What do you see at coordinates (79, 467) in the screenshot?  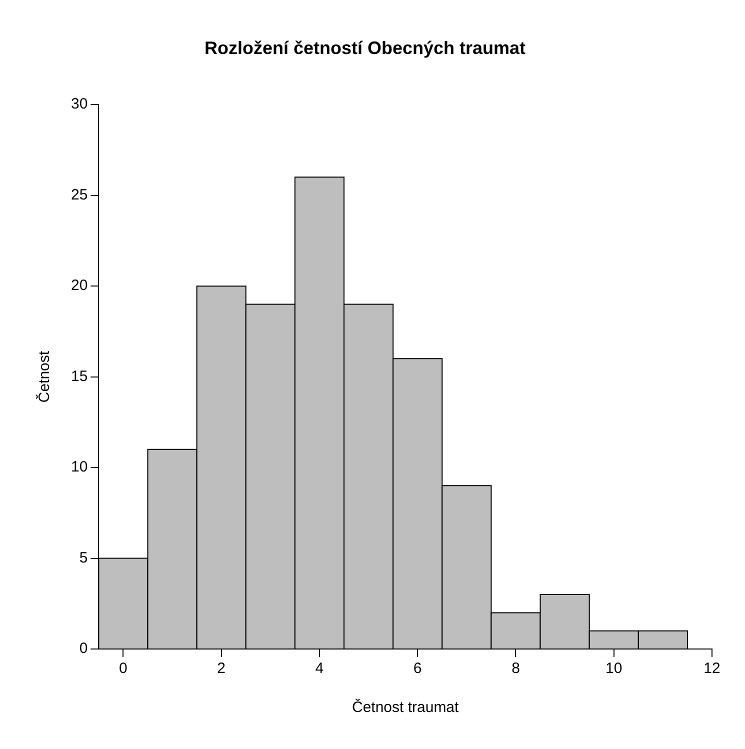 I see `y-tick-label: 10` at bounding box center [79, 467].